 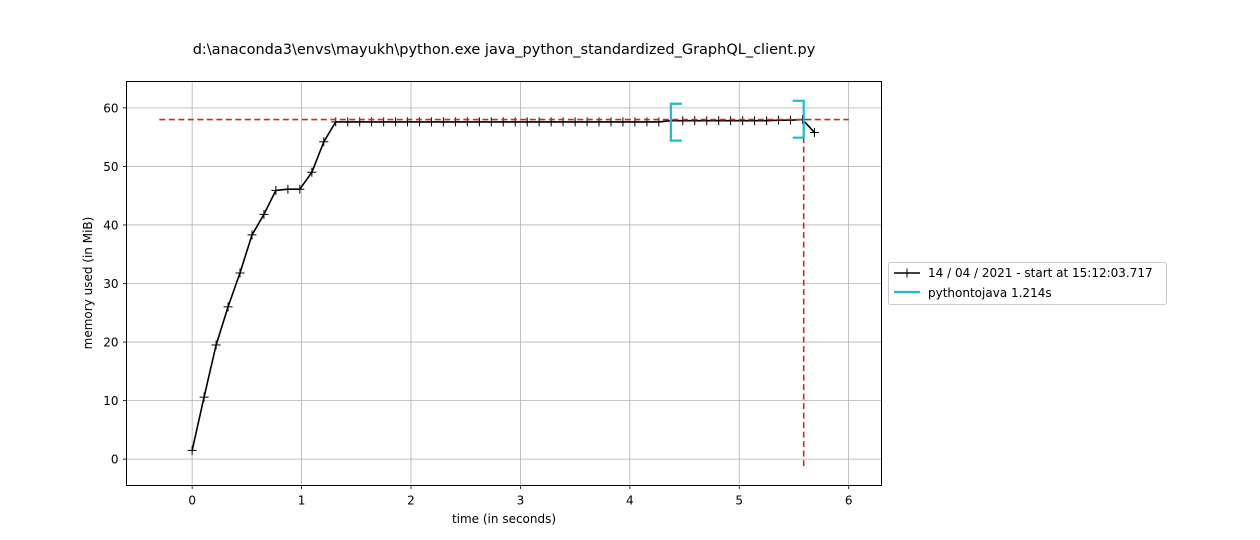 I want to click on bracket-end, so click(x=798, y=119).